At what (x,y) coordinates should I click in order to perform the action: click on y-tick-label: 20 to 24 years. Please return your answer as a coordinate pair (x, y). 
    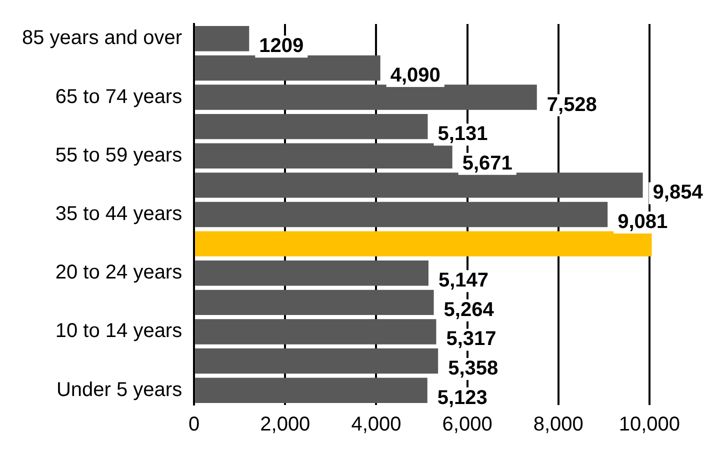
    Looking at the image, I should click on (118, 273).